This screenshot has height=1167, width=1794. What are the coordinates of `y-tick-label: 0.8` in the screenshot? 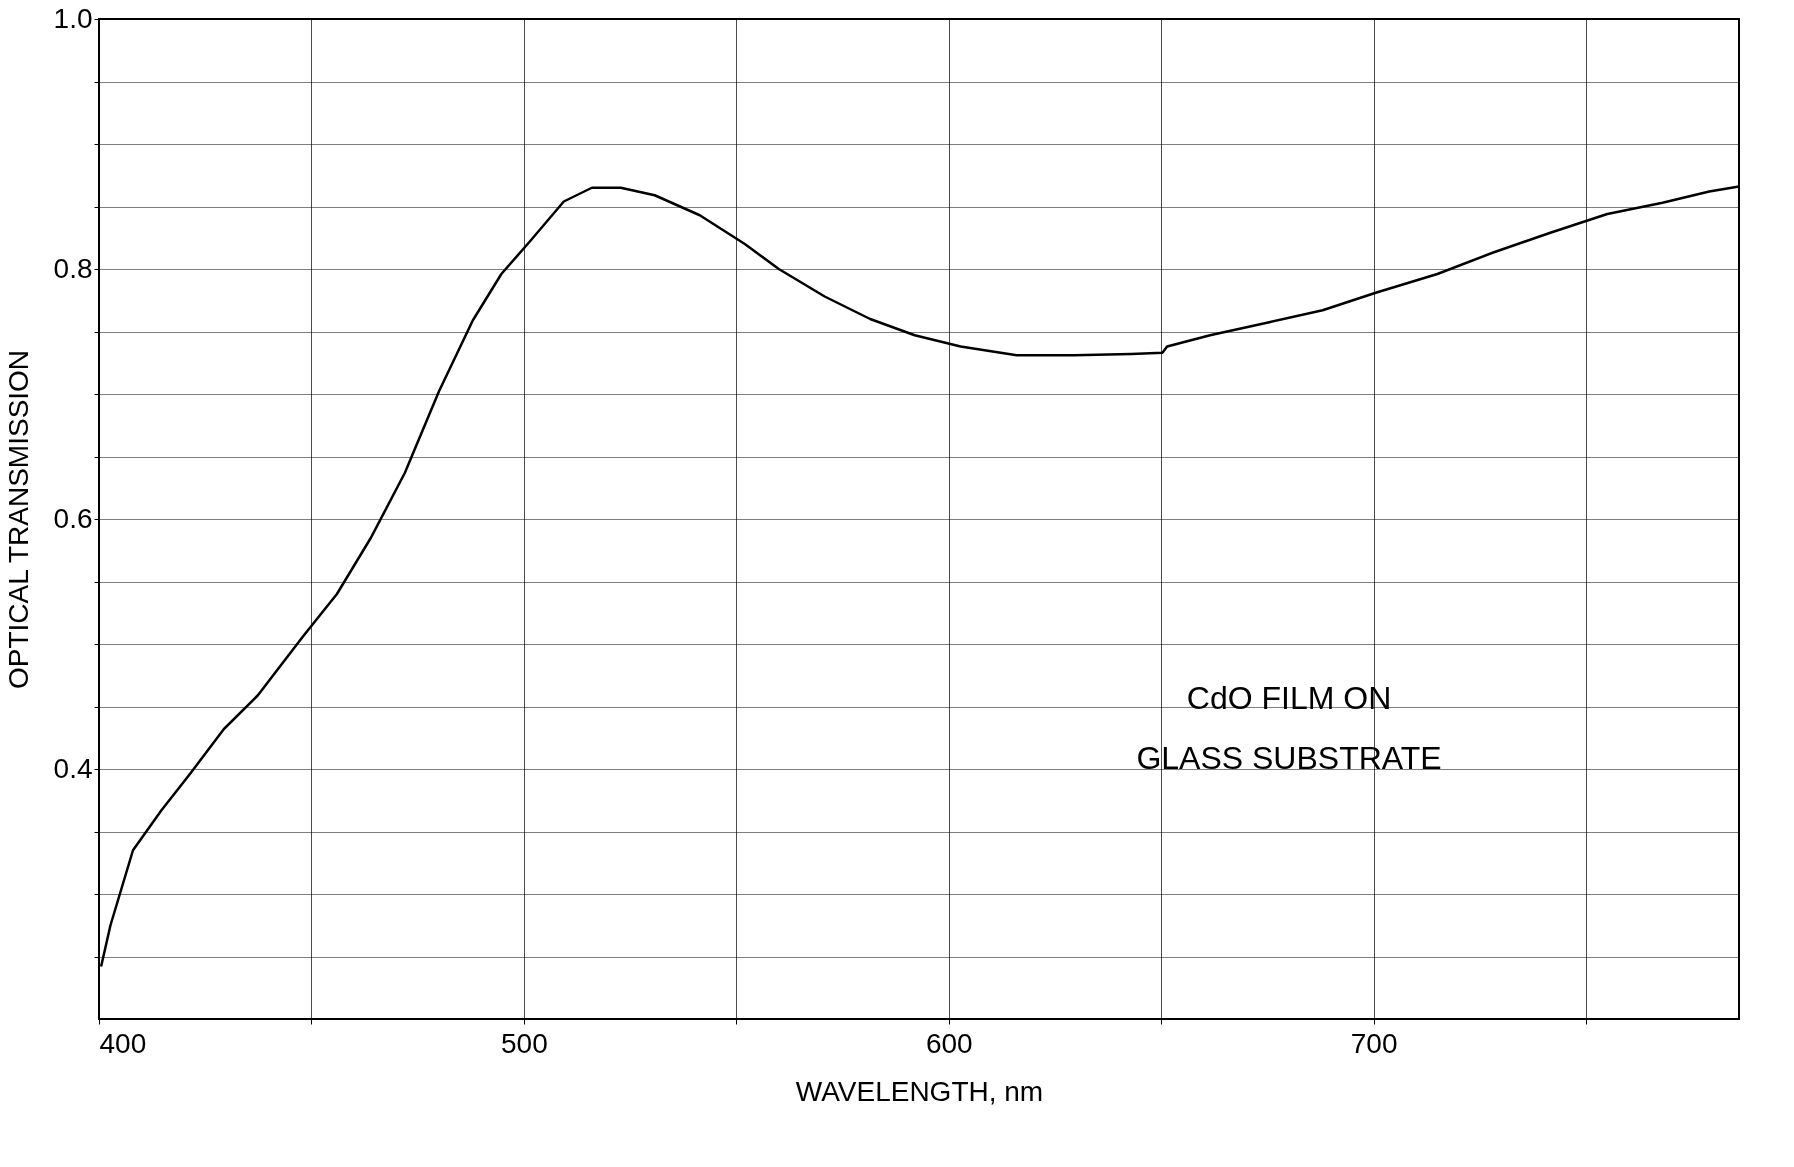 It's located at (73, 268).